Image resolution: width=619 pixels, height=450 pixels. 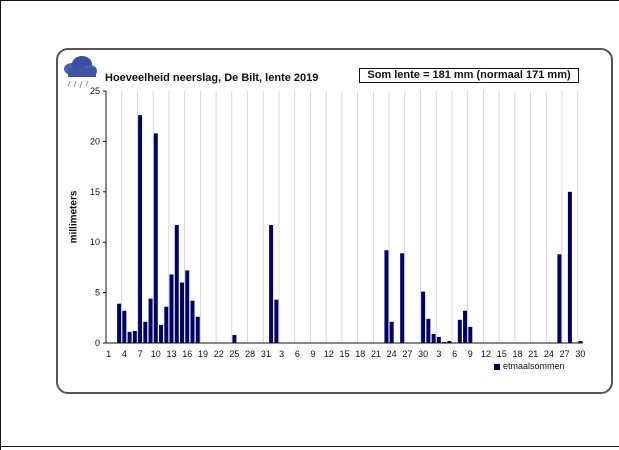 I want to click on page-left-rule, so click(x=0, y=225).